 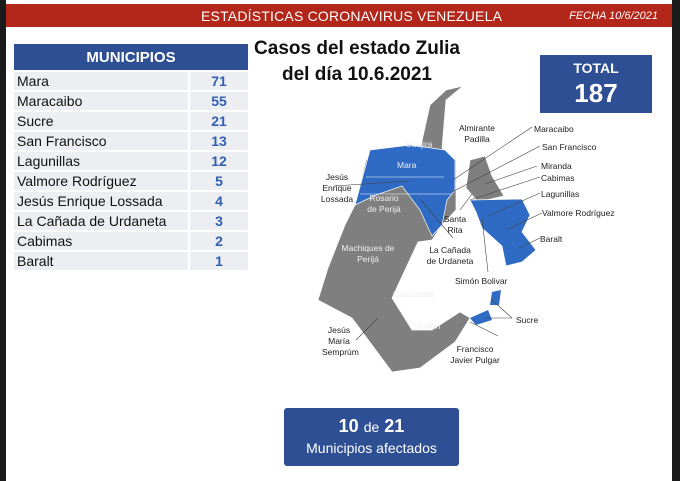 What do you see at coordinates (219, 81) in the screenshot?
I see `case-count: 71` at bounding box center [219, 81].